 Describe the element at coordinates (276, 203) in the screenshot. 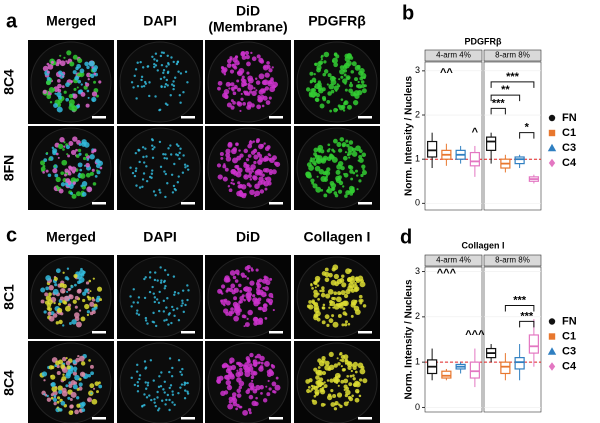

I see `scale-bar` at that location.